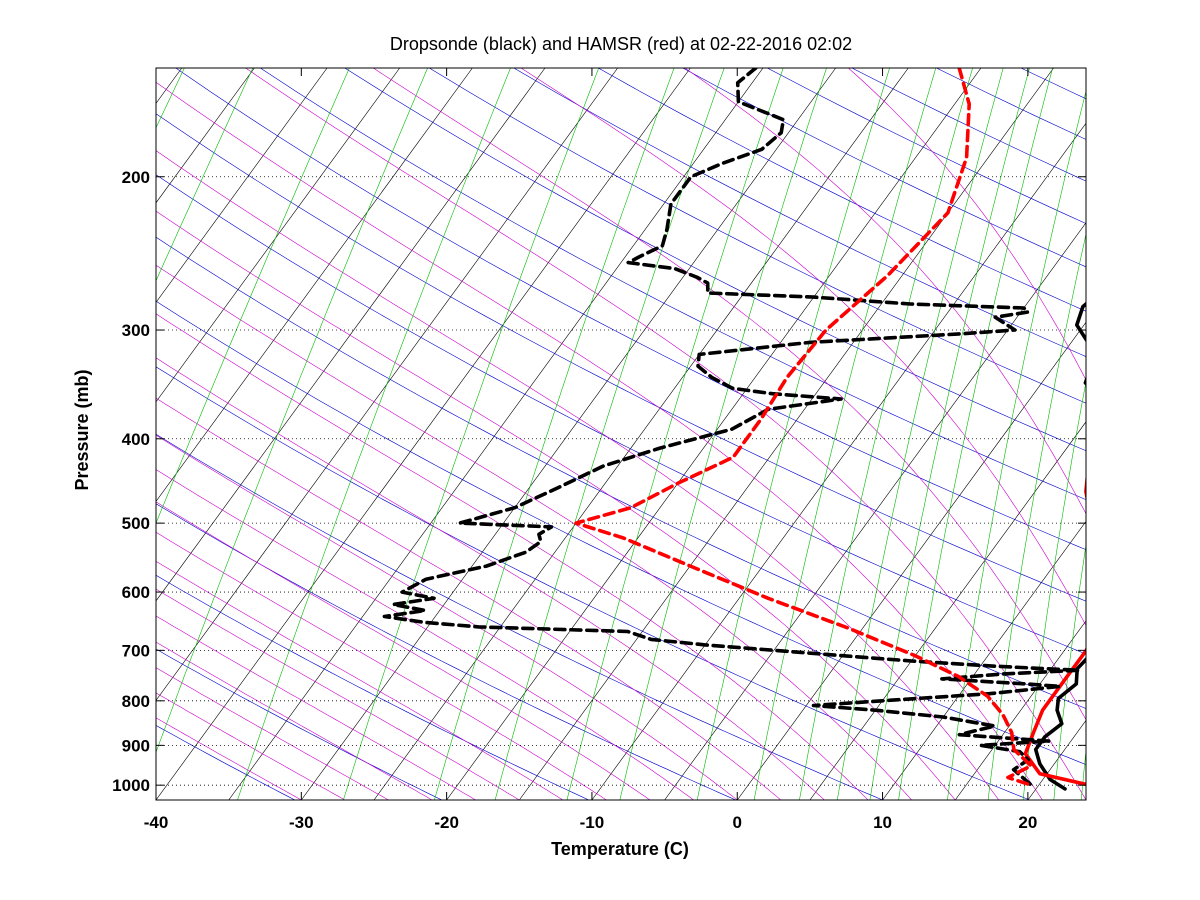  What do you see at coordinates (136, 330) in the screenshot?
I see `y-tick-label: 300` at bounding box center [136, 330].